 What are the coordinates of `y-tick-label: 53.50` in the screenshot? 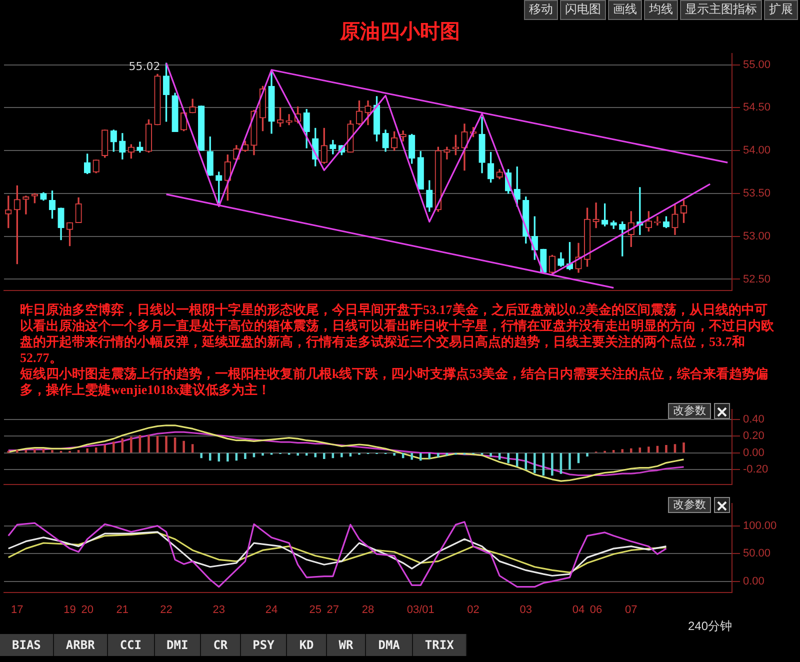 It's located at (757, 193).